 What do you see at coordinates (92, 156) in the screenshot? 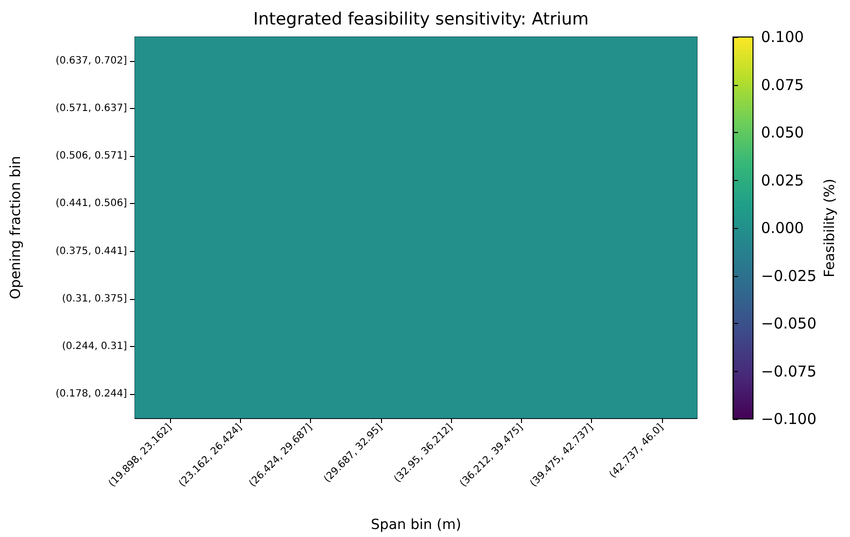
I see `y-tick-label: (0.506, 0.571]` at bounding box center [92, 156].